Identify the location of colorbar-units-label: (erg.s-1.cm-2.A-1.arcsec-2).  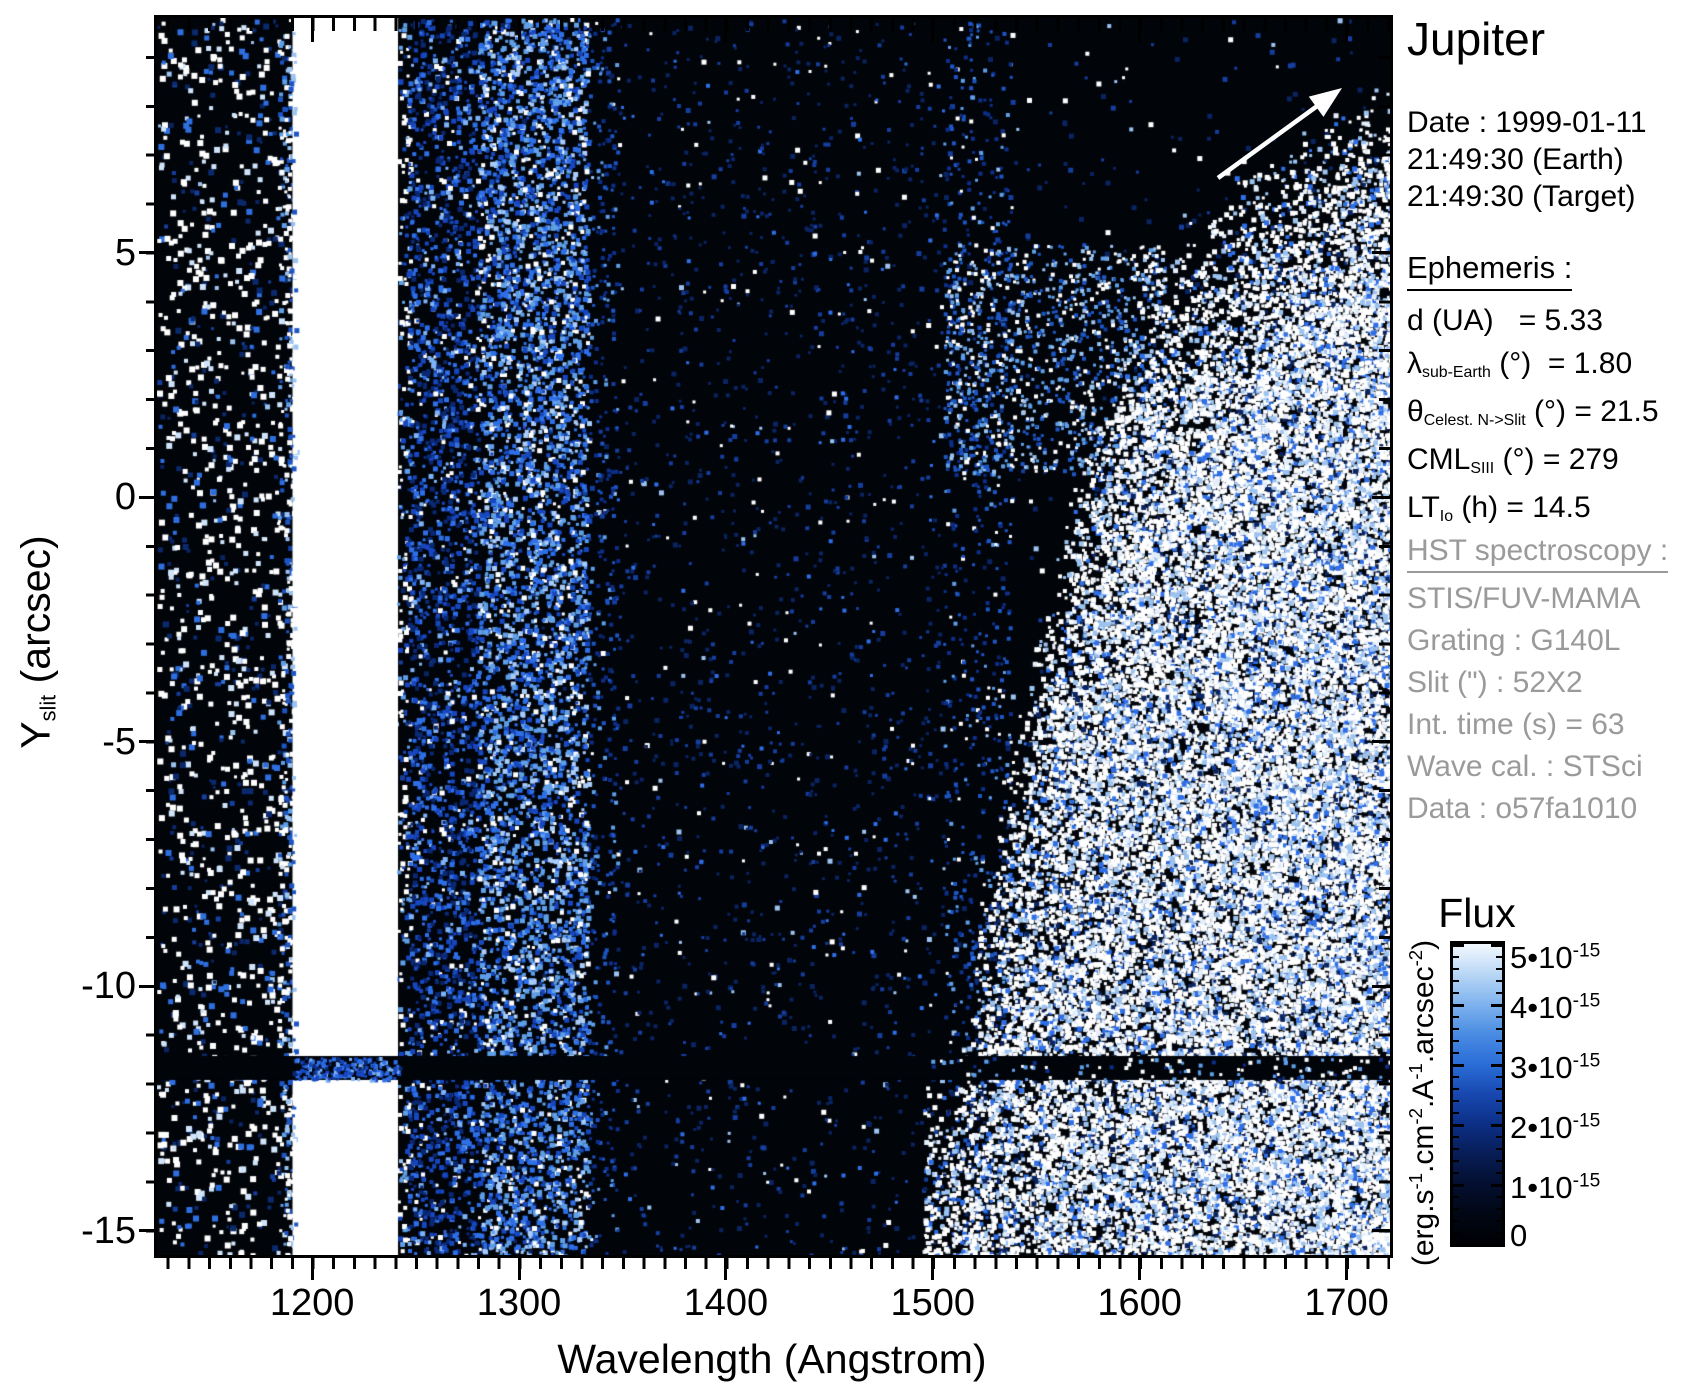
(1422, 1103).